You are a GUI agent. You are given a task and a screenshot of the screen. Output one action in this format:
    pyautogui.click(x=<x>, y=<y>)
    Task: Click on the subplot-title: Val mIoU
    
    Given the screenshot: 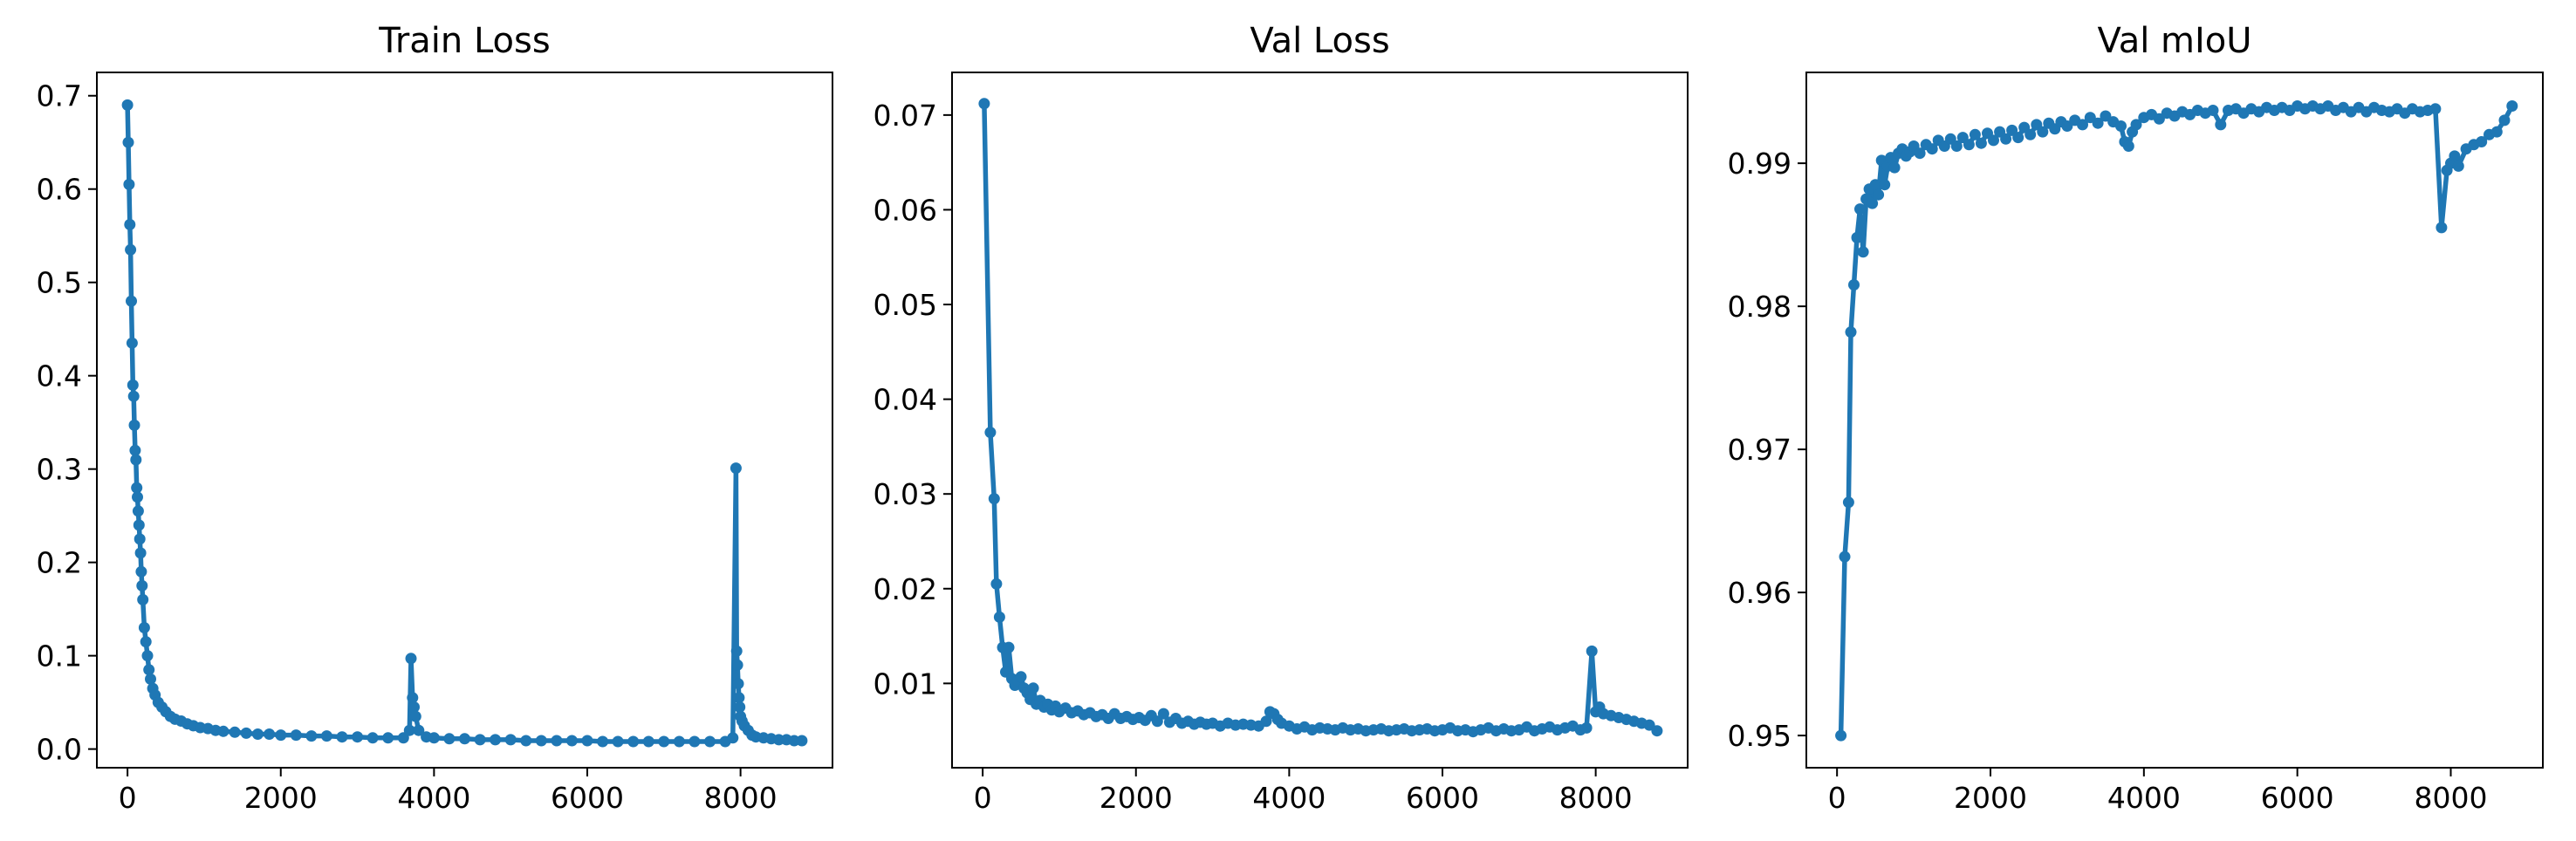 What is the action you would take?
    pyautogui.click(x=2174, y=41)
    